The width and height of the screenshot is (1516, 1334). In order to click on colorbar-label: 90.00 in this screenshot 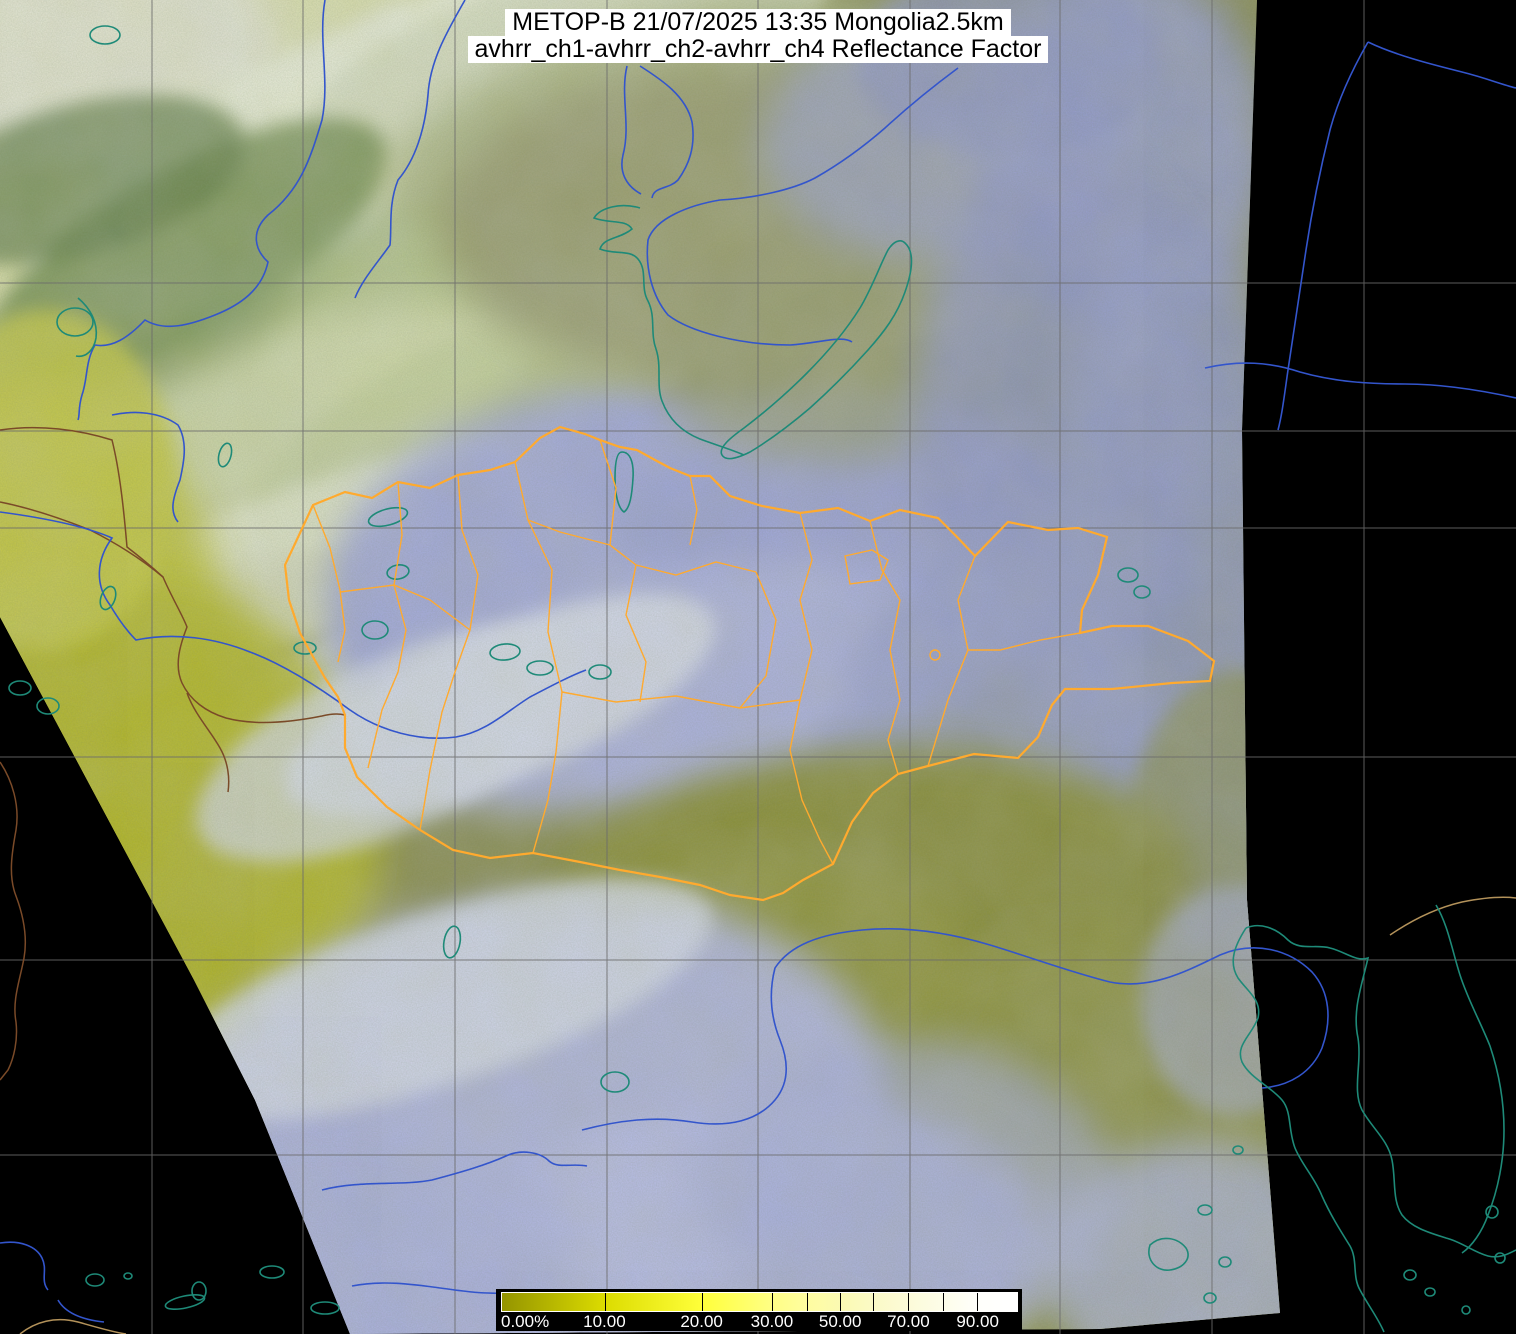, I will do `click(977, 1321)`.